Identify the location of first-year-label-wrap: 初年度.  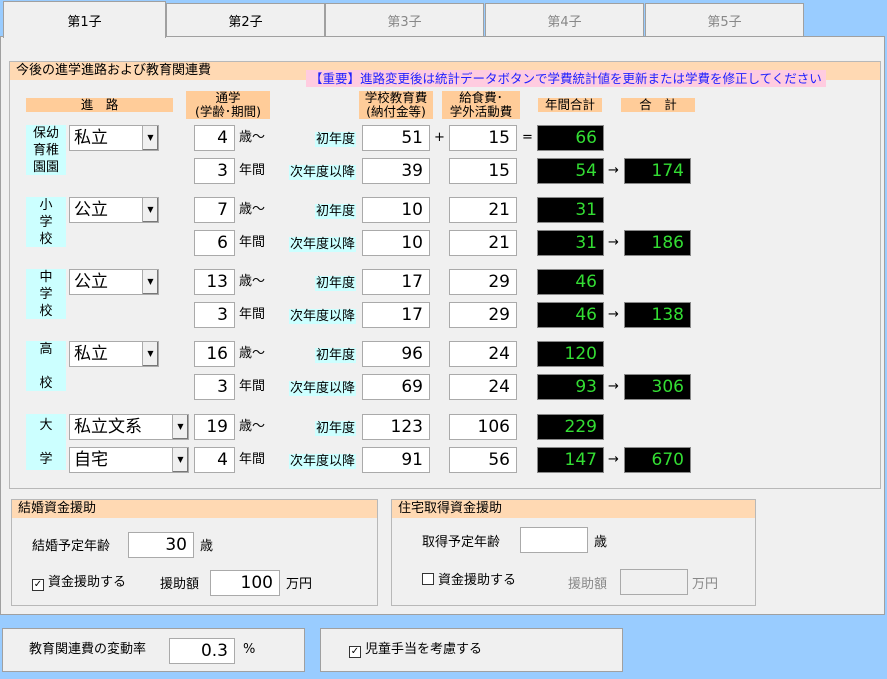
(316, 356).